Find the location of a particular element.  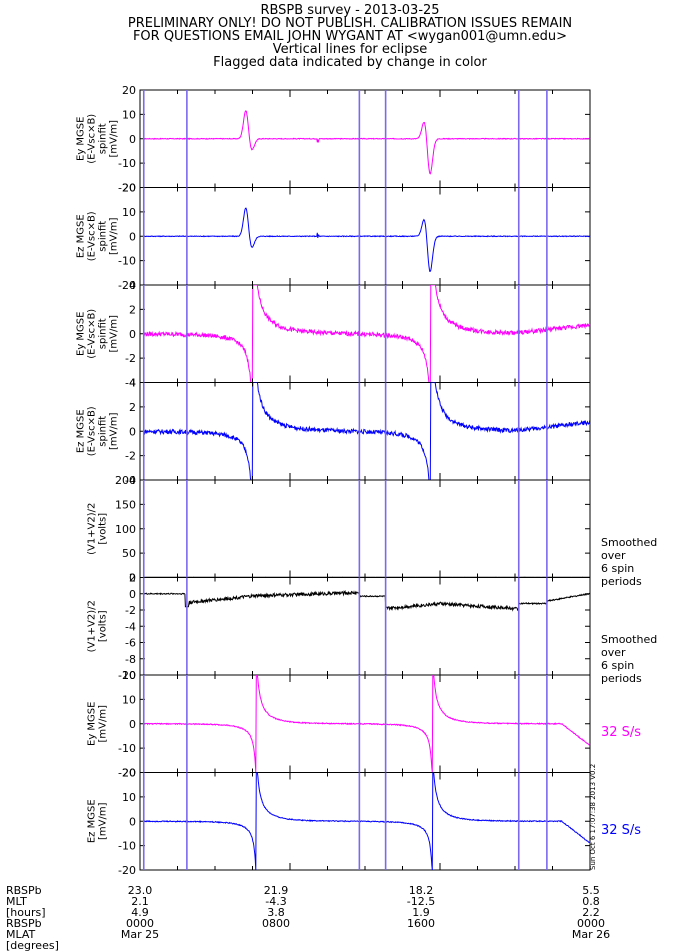

panel-ylabel: Ez MGSE[mV/m] is located at coordinates (98, 821).